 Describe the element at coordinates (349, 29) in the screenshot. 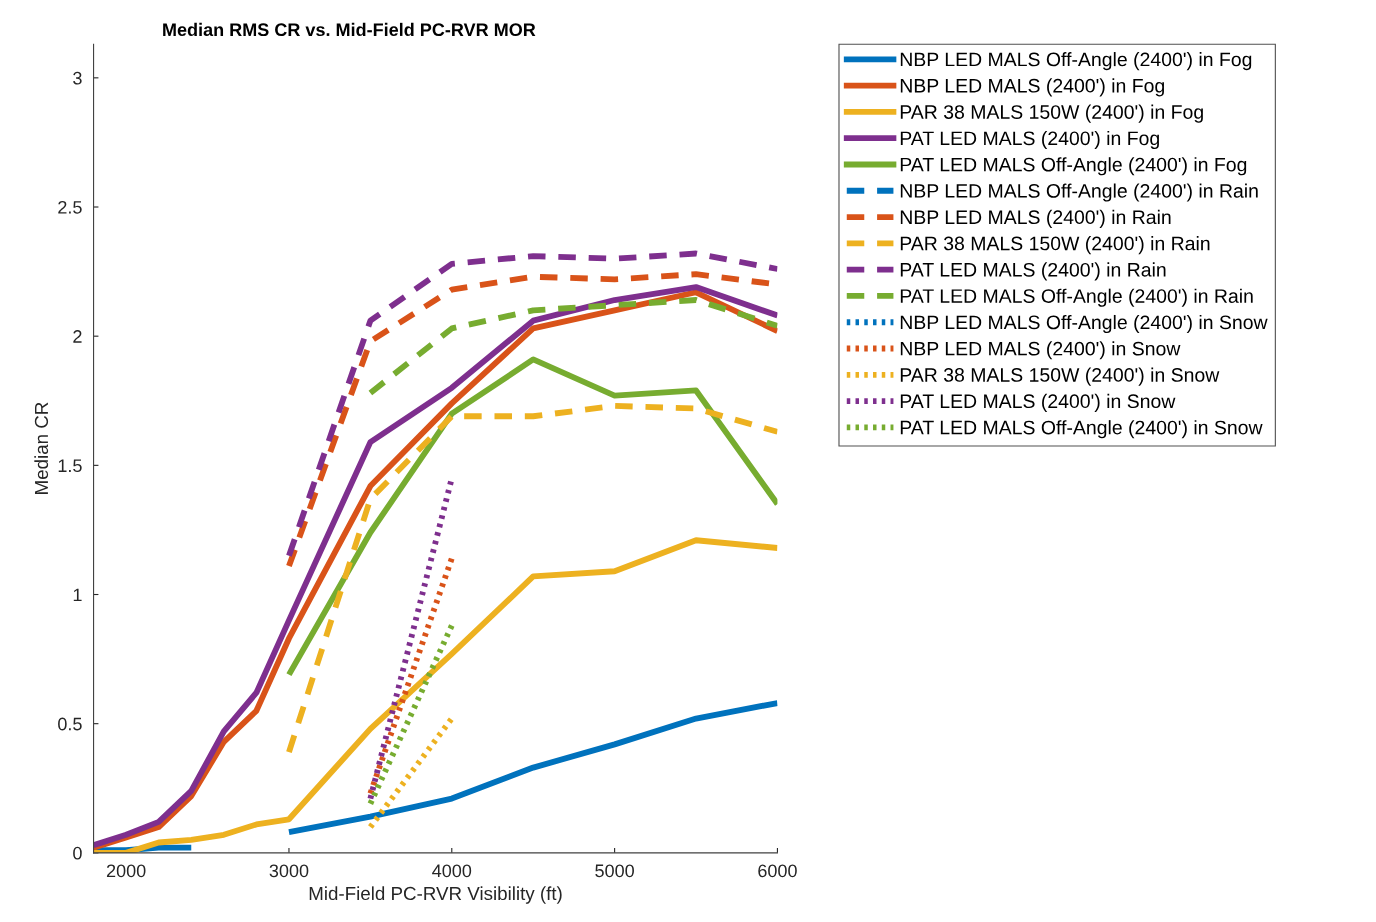

I see `chart-title: Median RMS CR vs. Mid-Field PC-RVR MOR` at that location.